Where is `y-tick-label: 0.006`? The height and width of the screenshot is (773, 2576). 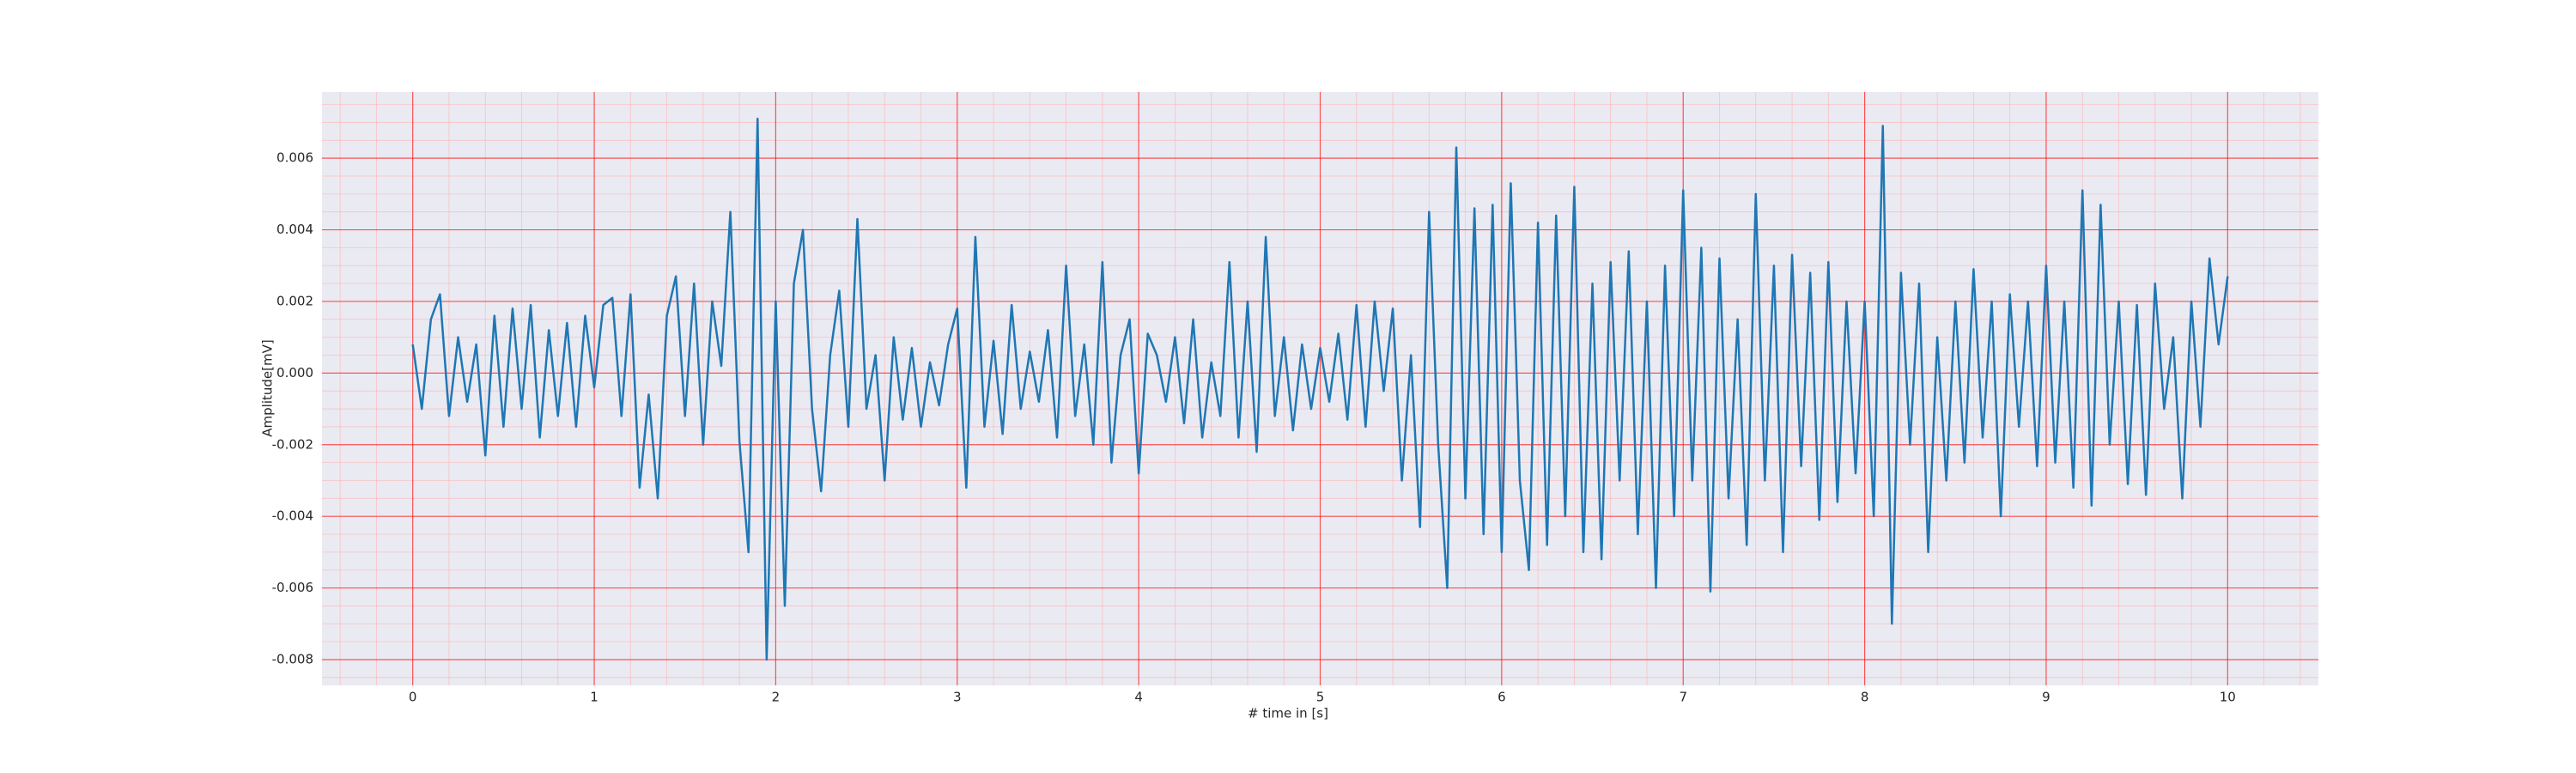
y-tick-label: 0.006 is located at coordinates (294, 158).